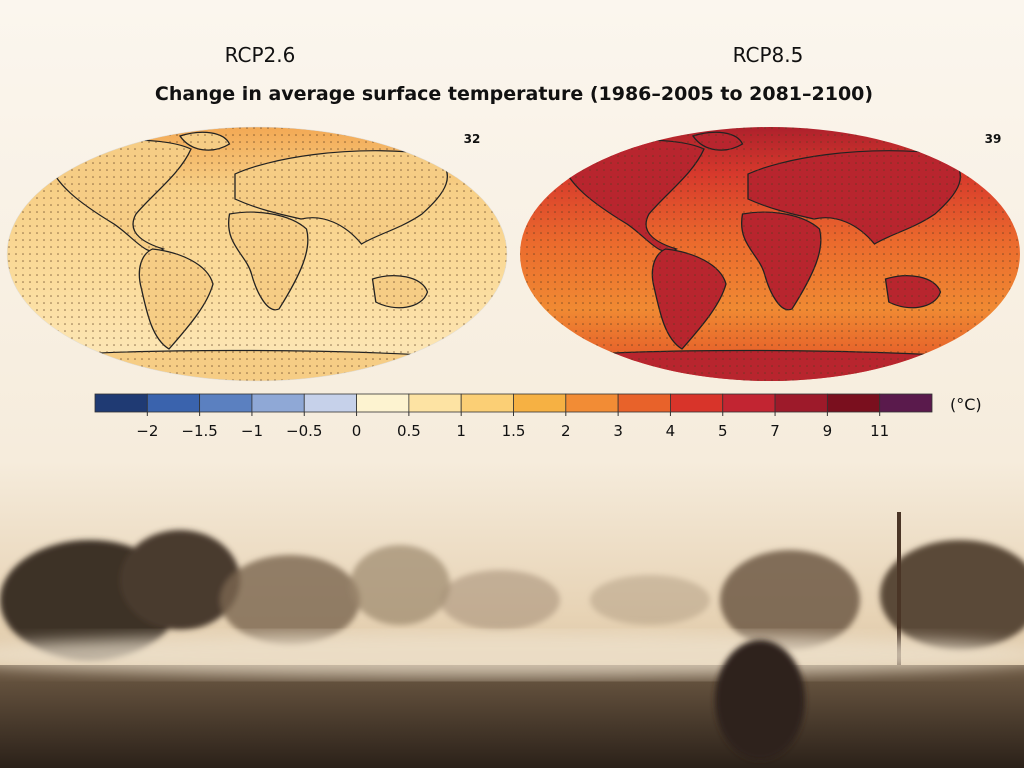 This screenshot has width=1024, height=768. I want to click on field, so click(512, 716).